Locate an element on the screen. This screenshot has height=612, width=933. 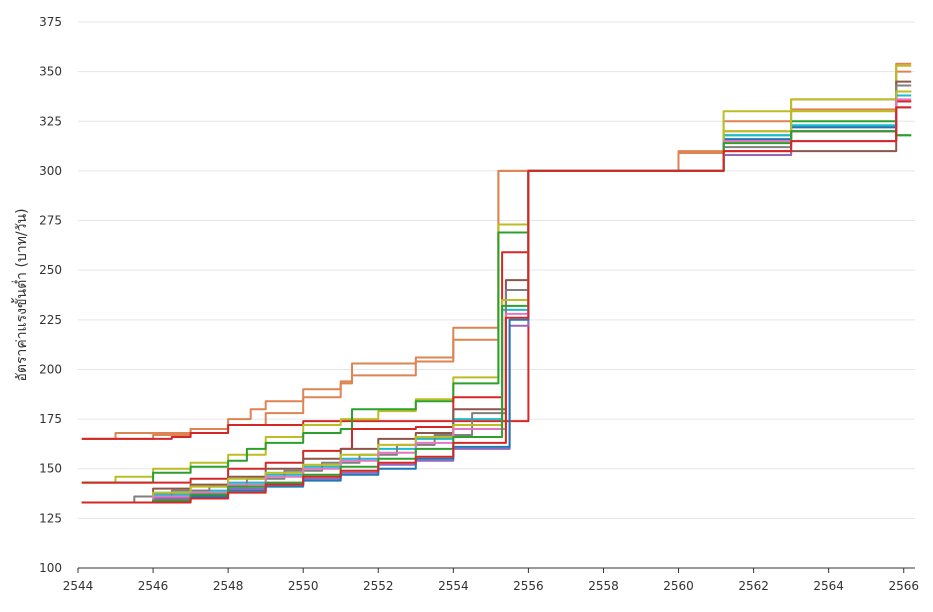
y-tick-label: 125 is located at coordinates (50, 518).